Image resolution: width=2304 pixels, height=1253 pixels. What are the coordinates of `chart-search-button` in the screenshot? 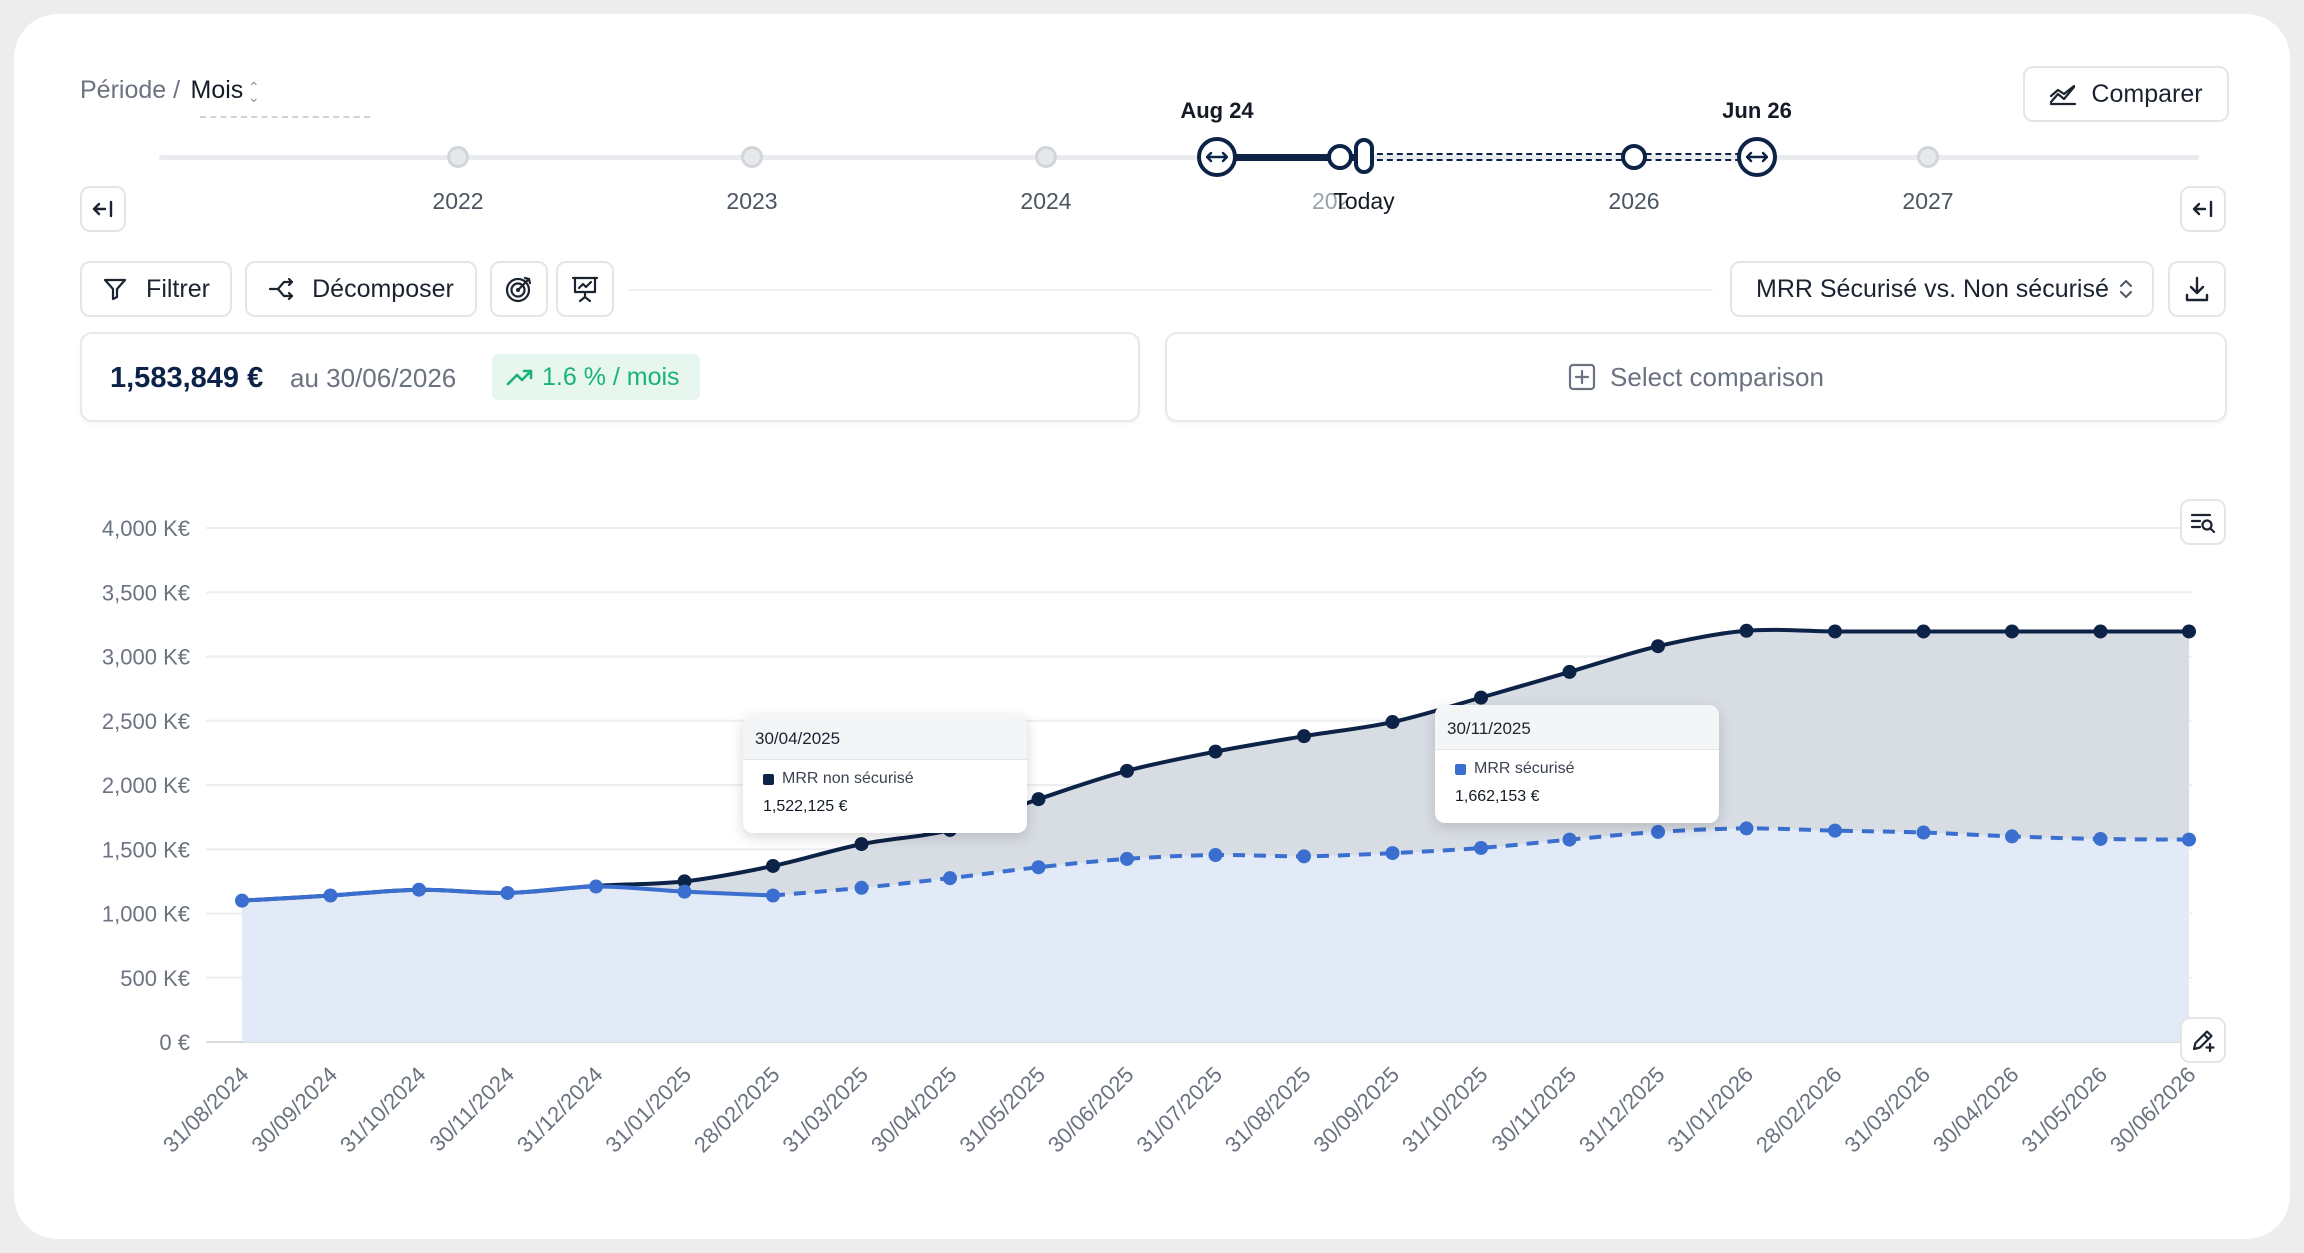 It's located at (2203, 522).